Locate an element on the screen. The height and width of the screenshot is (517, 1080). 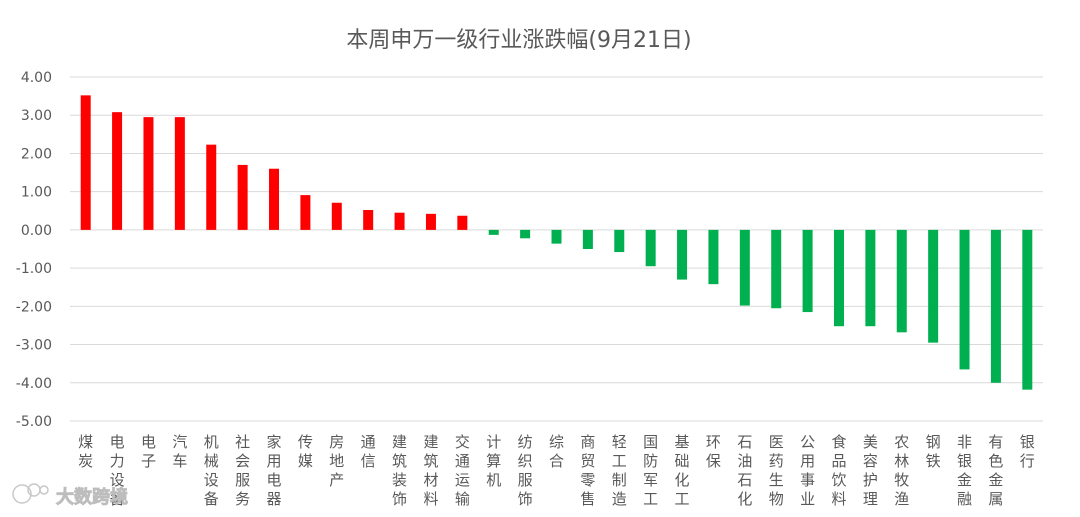
x-category-label: 建筑材料 is located at coordinates (430, 470).